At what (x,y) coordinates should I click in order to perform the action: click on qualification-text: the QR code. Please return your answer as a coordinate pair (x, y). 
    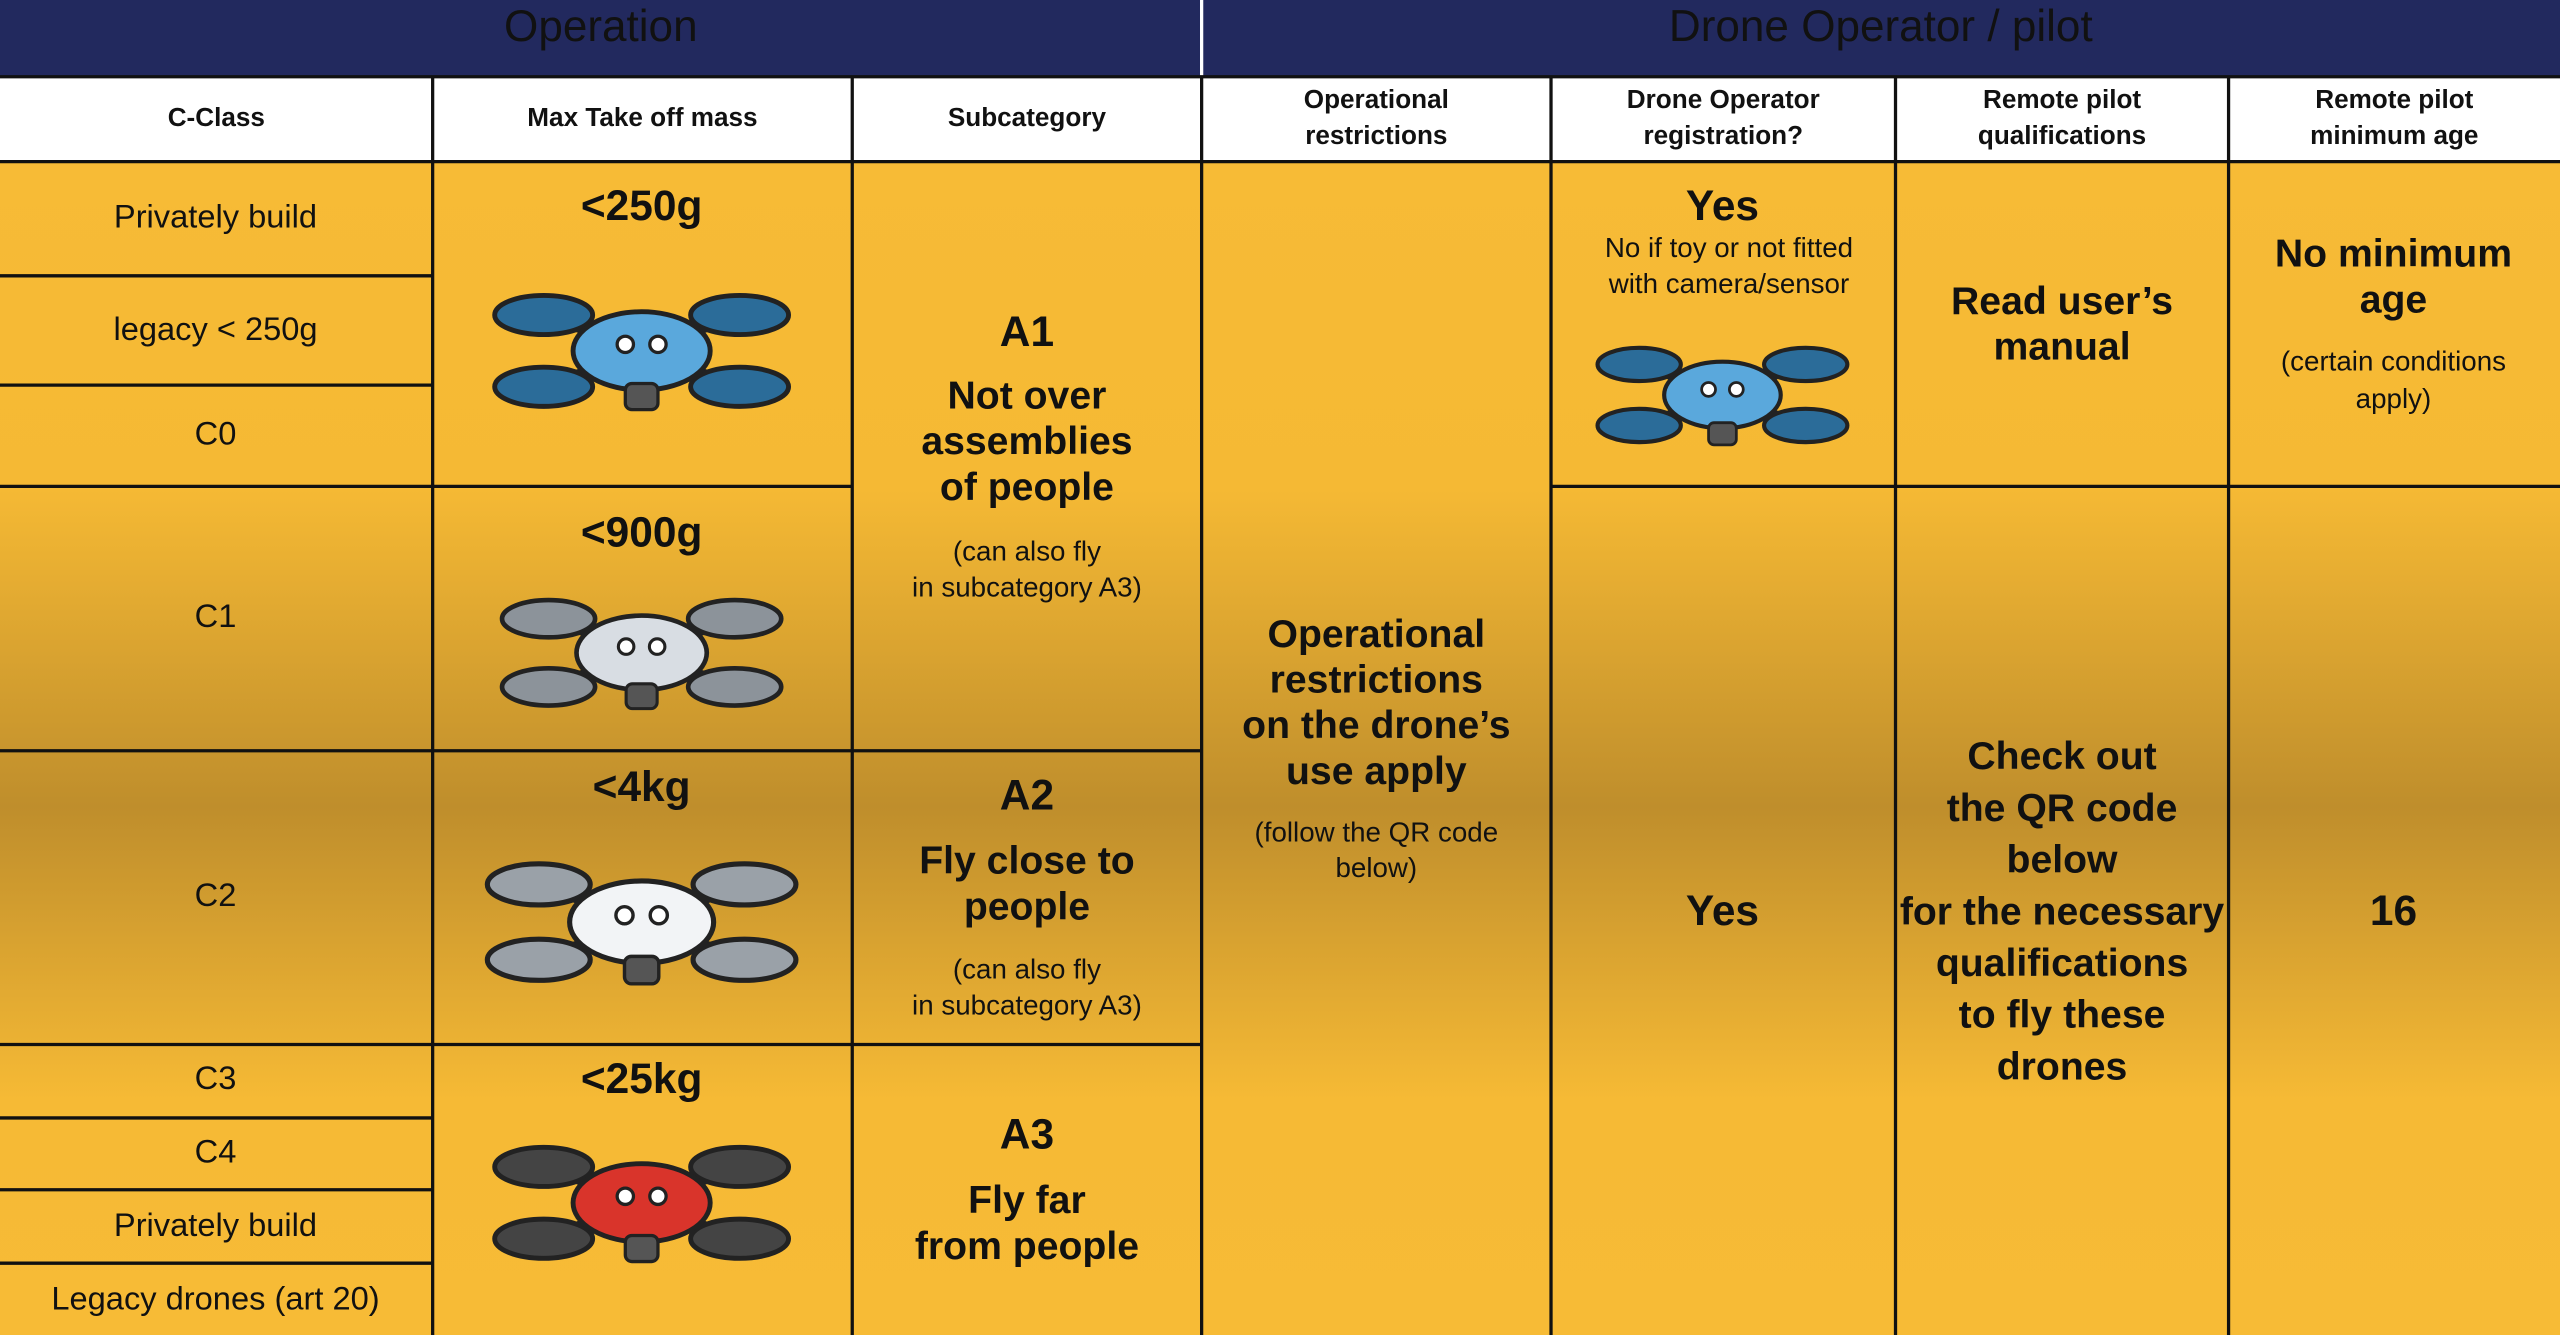
    Looking at the image, I should click on (2062, 808).